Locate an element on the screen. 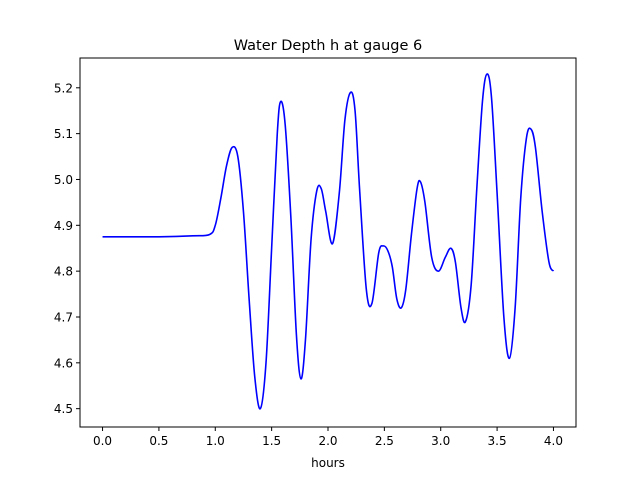 The height and width of the screenshot is (480, 640). chart-title: Water Depth h at gauge 6 is located at coordinates (328, 46).